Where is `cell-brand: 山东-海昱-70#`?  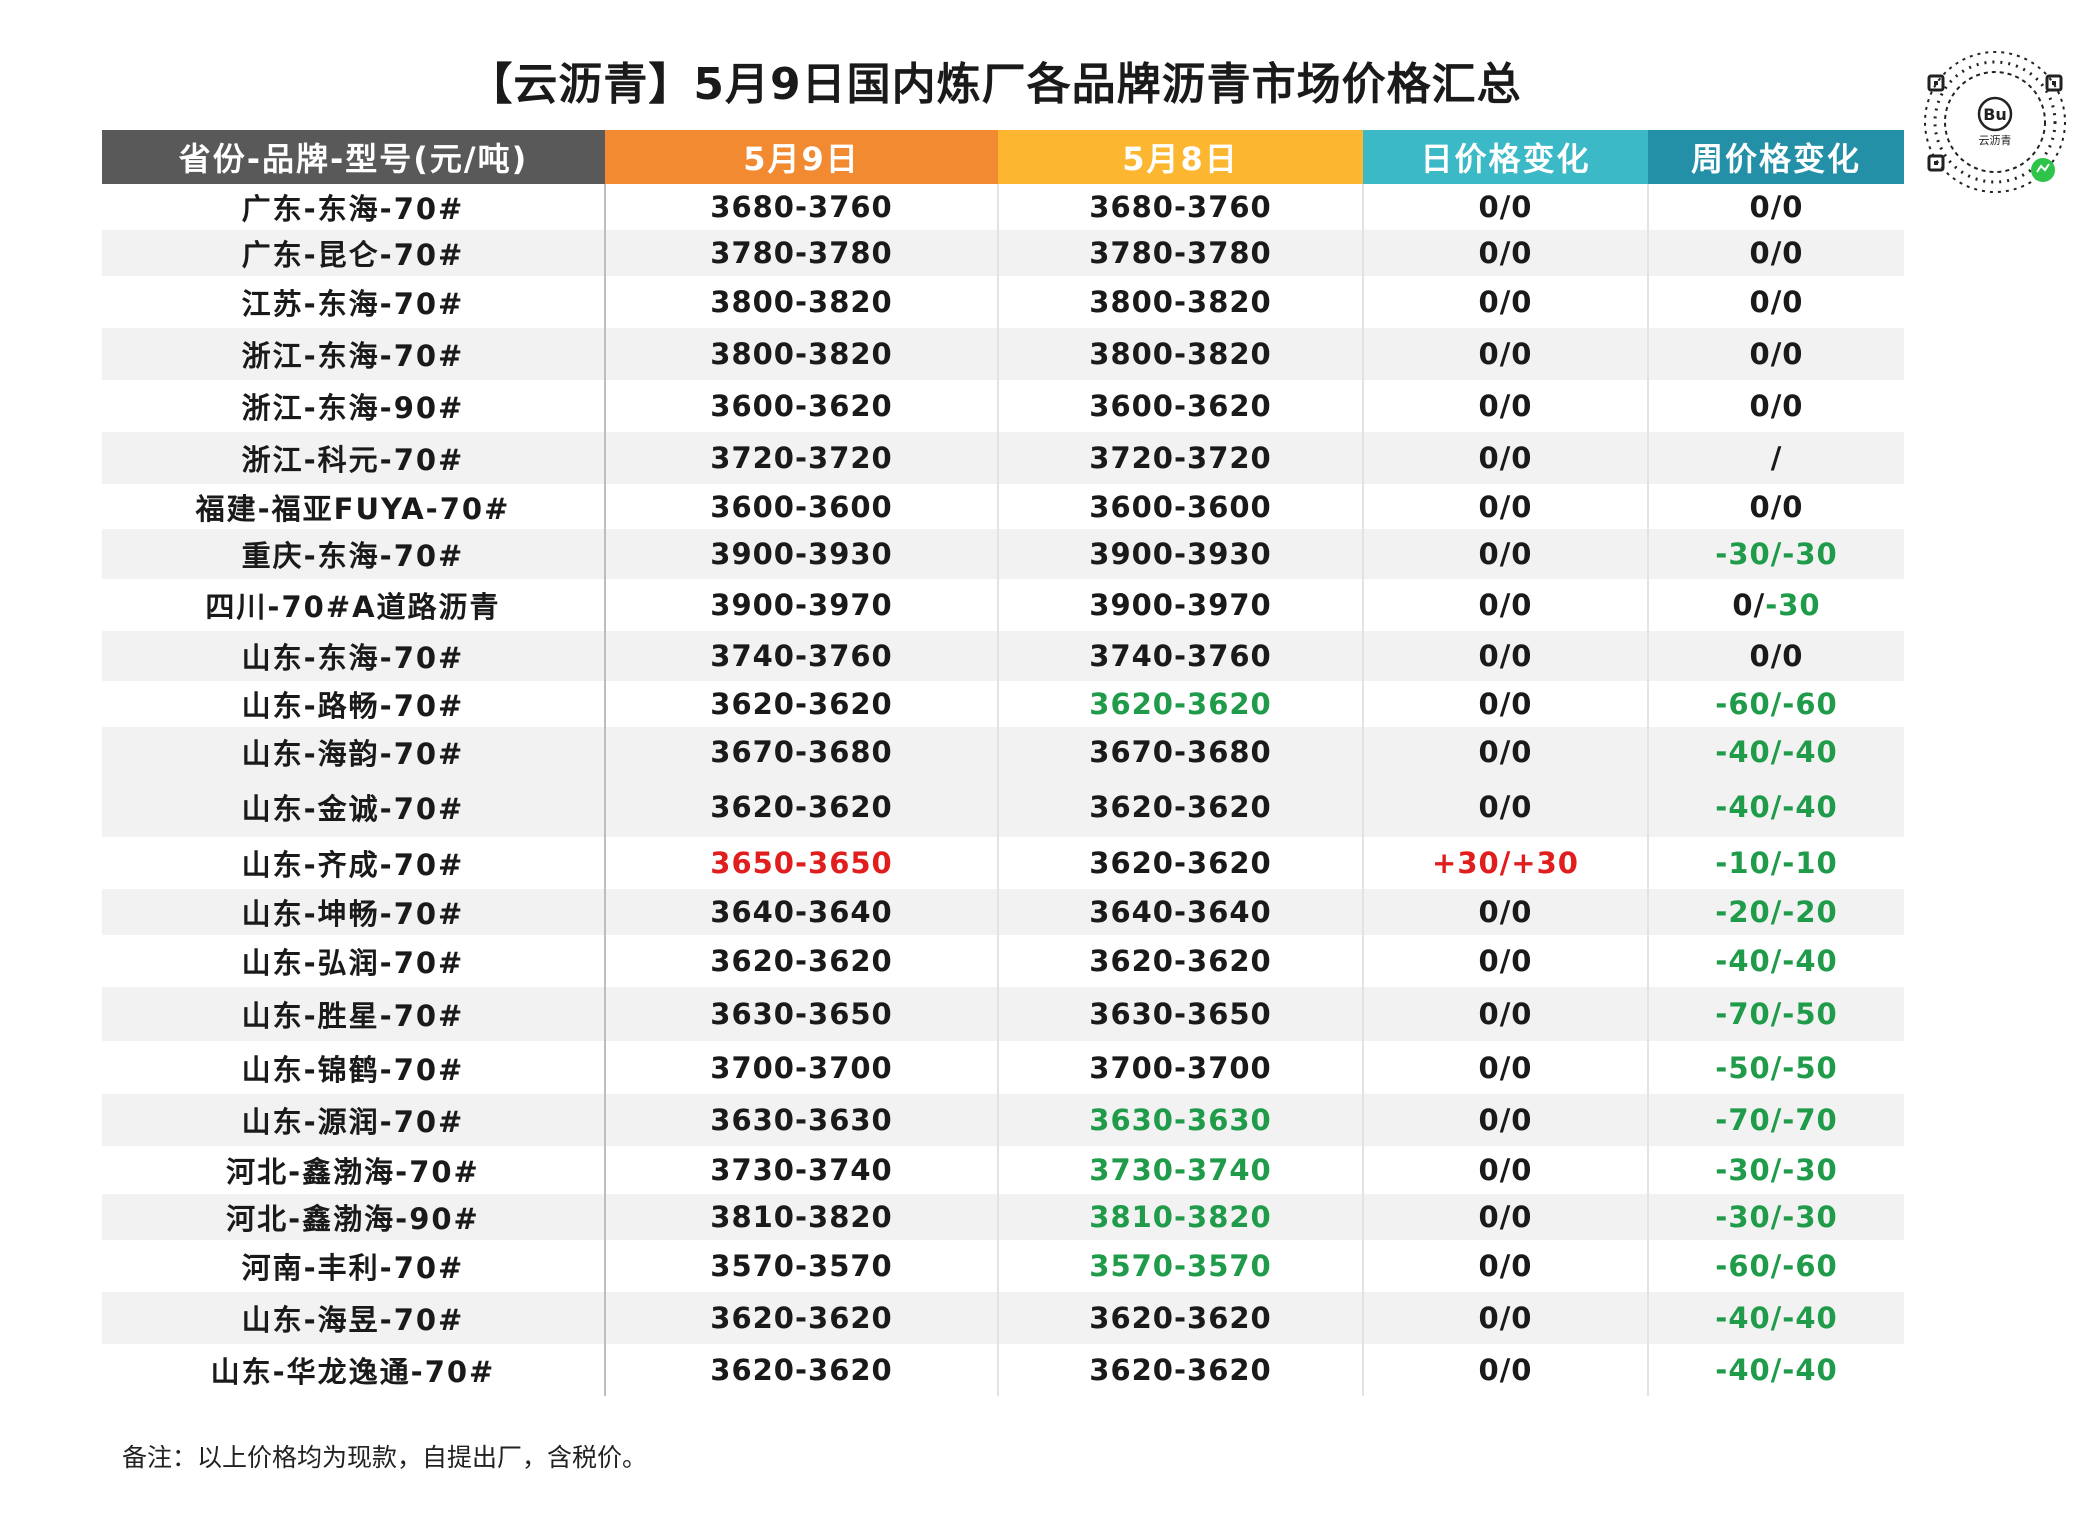 cell-brand: 山东-海昱-70# is located at coordinates (354, 1318).